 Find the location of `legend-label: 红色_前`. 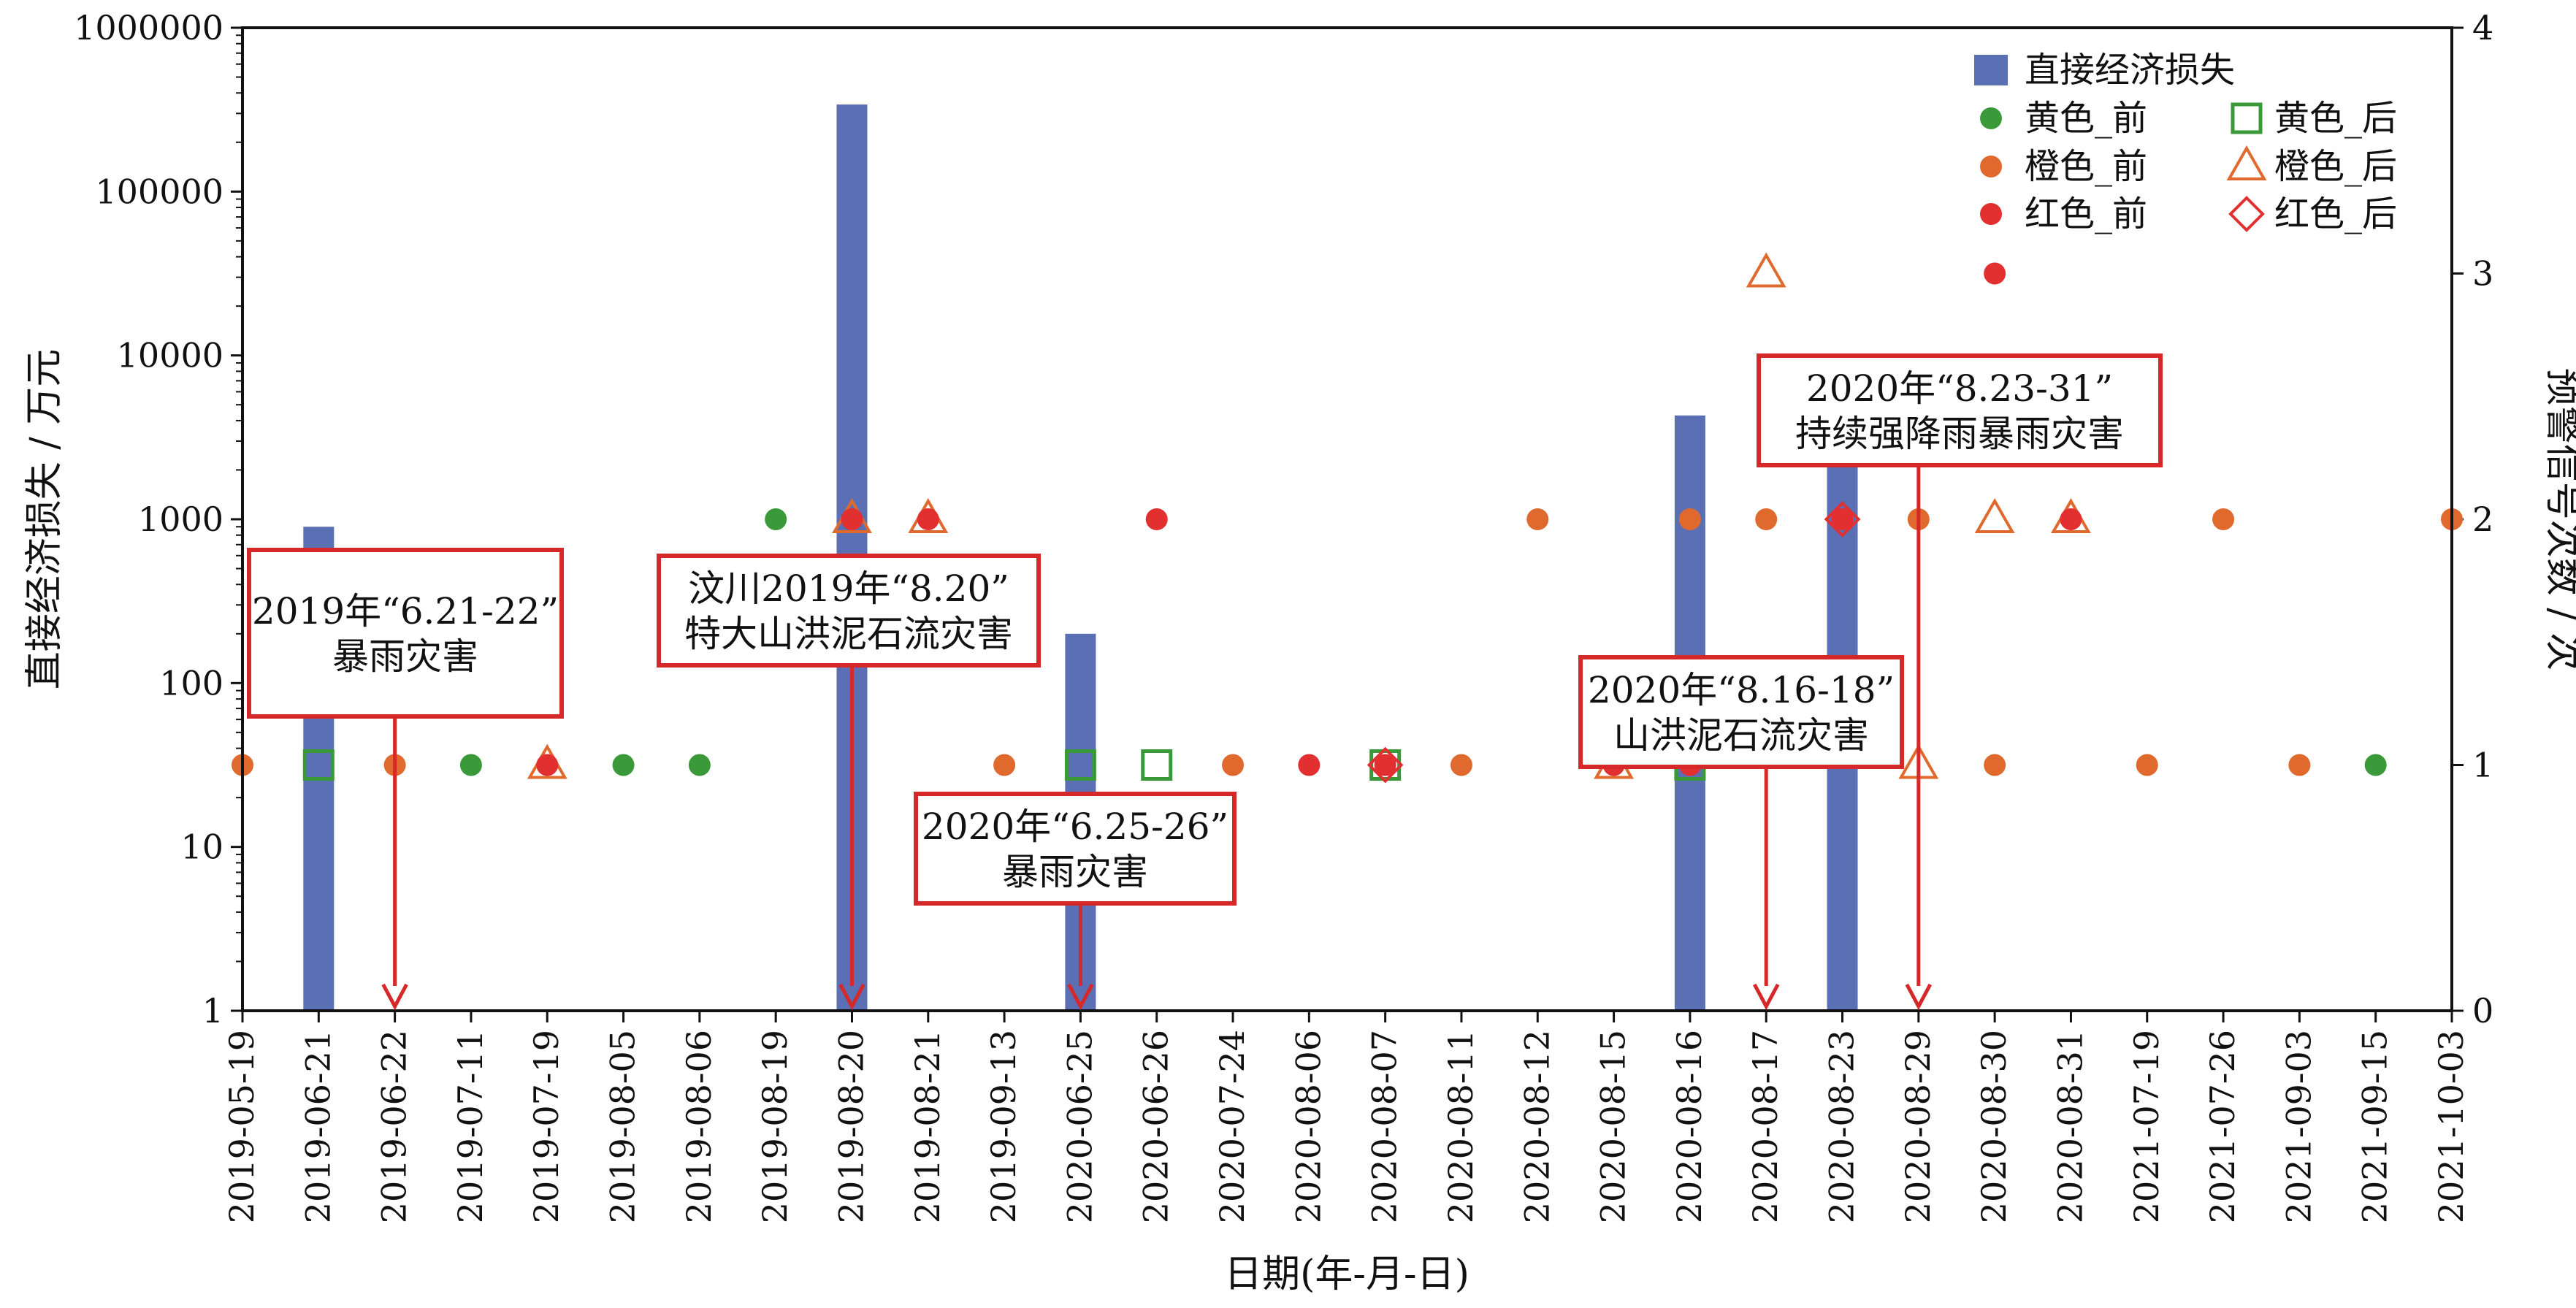

legend-label: 红色_前 is located at coordinates (2086, 214).